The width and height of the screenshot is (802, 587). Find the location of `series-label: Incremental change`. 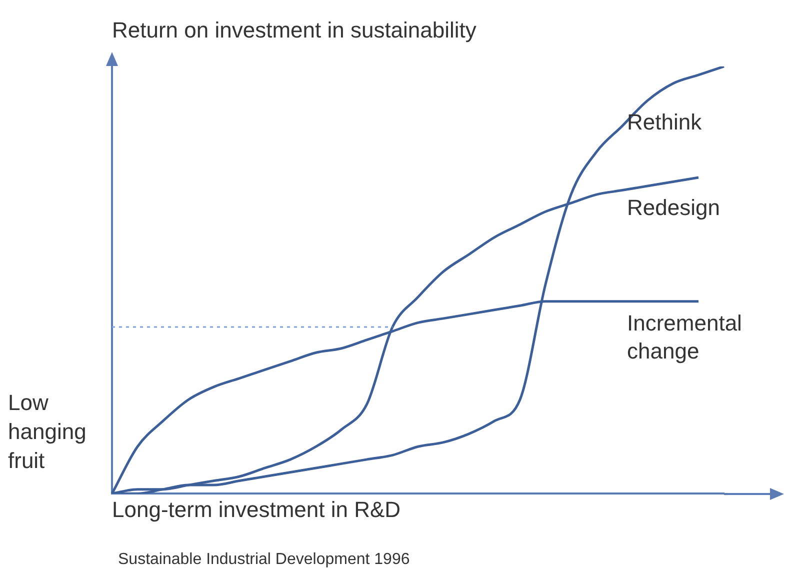

series-label: Incremental change is located at coordinates (684, 337).